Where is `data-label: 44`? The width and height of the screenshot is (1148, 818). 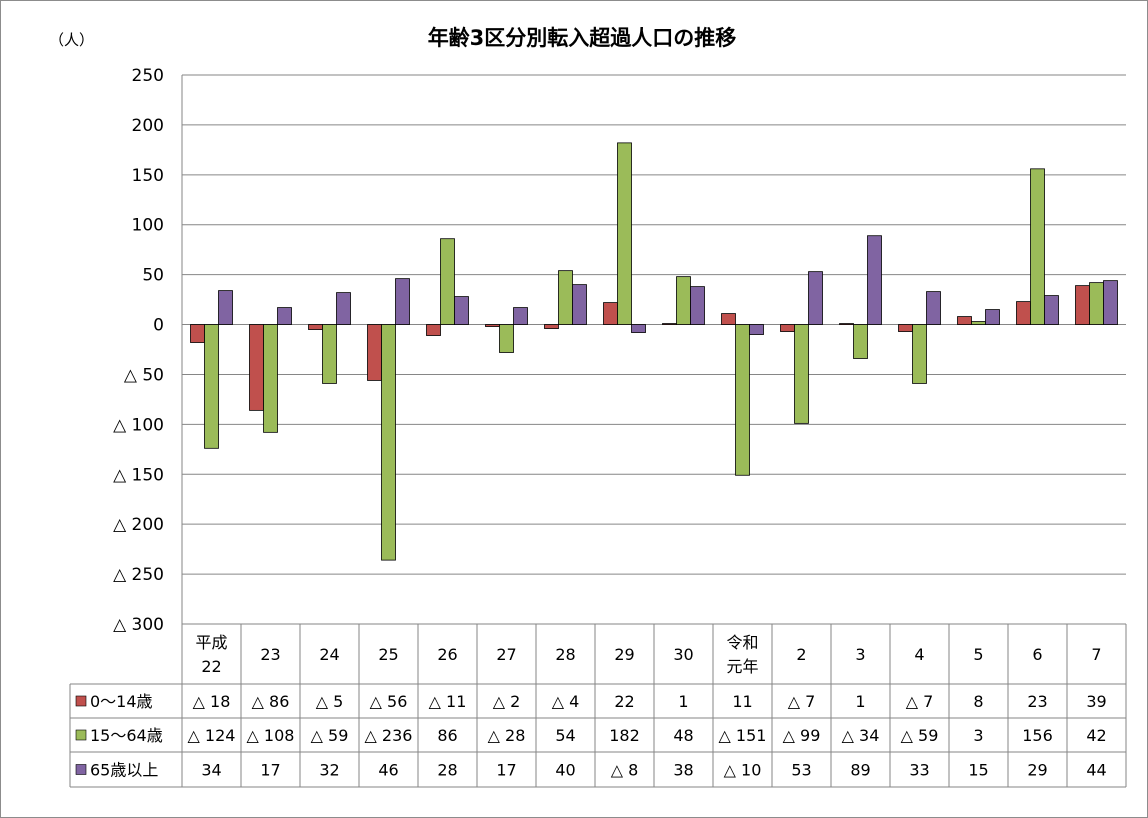 data-label: 44 is located at coordinates (1096, 770).